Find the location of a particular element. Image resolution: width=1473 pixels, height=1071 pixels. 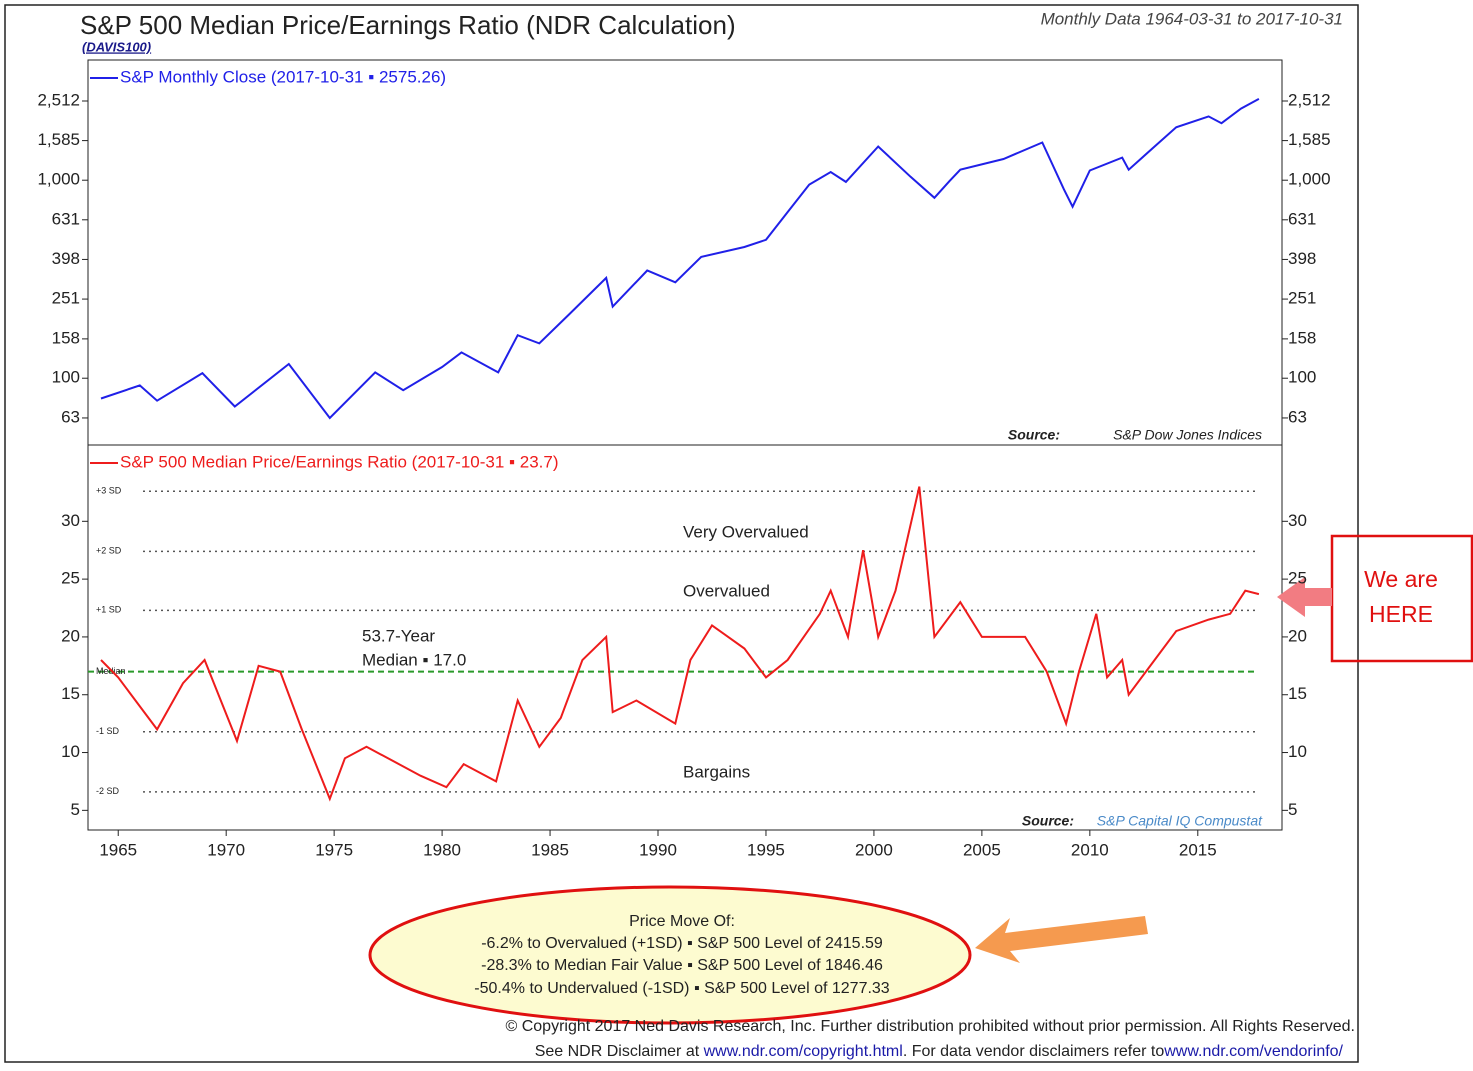

code: (DAVIS100) is located at coordinates (116, 46).